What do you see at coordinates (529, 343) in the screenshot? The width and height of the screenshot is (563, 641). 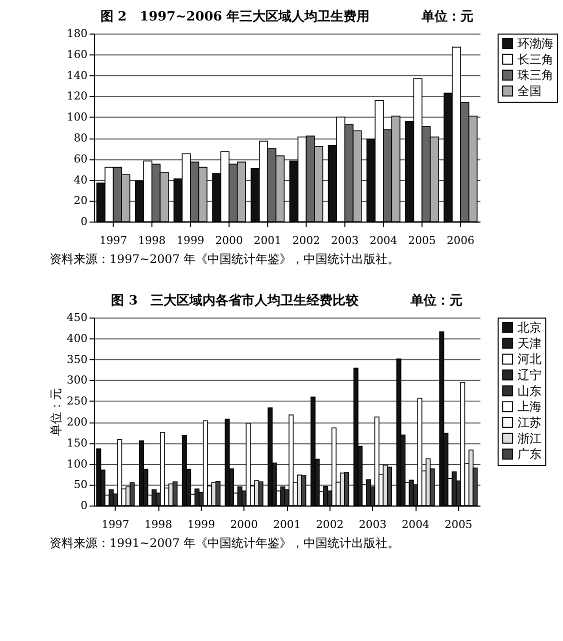 I see `legend-label: 天津` at bounding box center [529, 343].